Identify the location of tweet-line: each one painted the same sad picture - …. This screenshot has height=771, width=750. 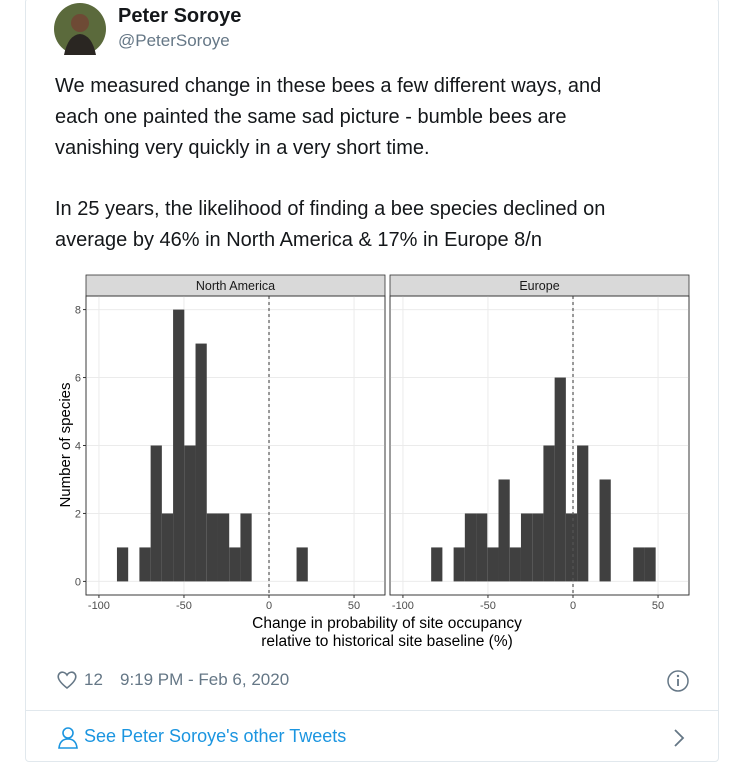
(311, 117).